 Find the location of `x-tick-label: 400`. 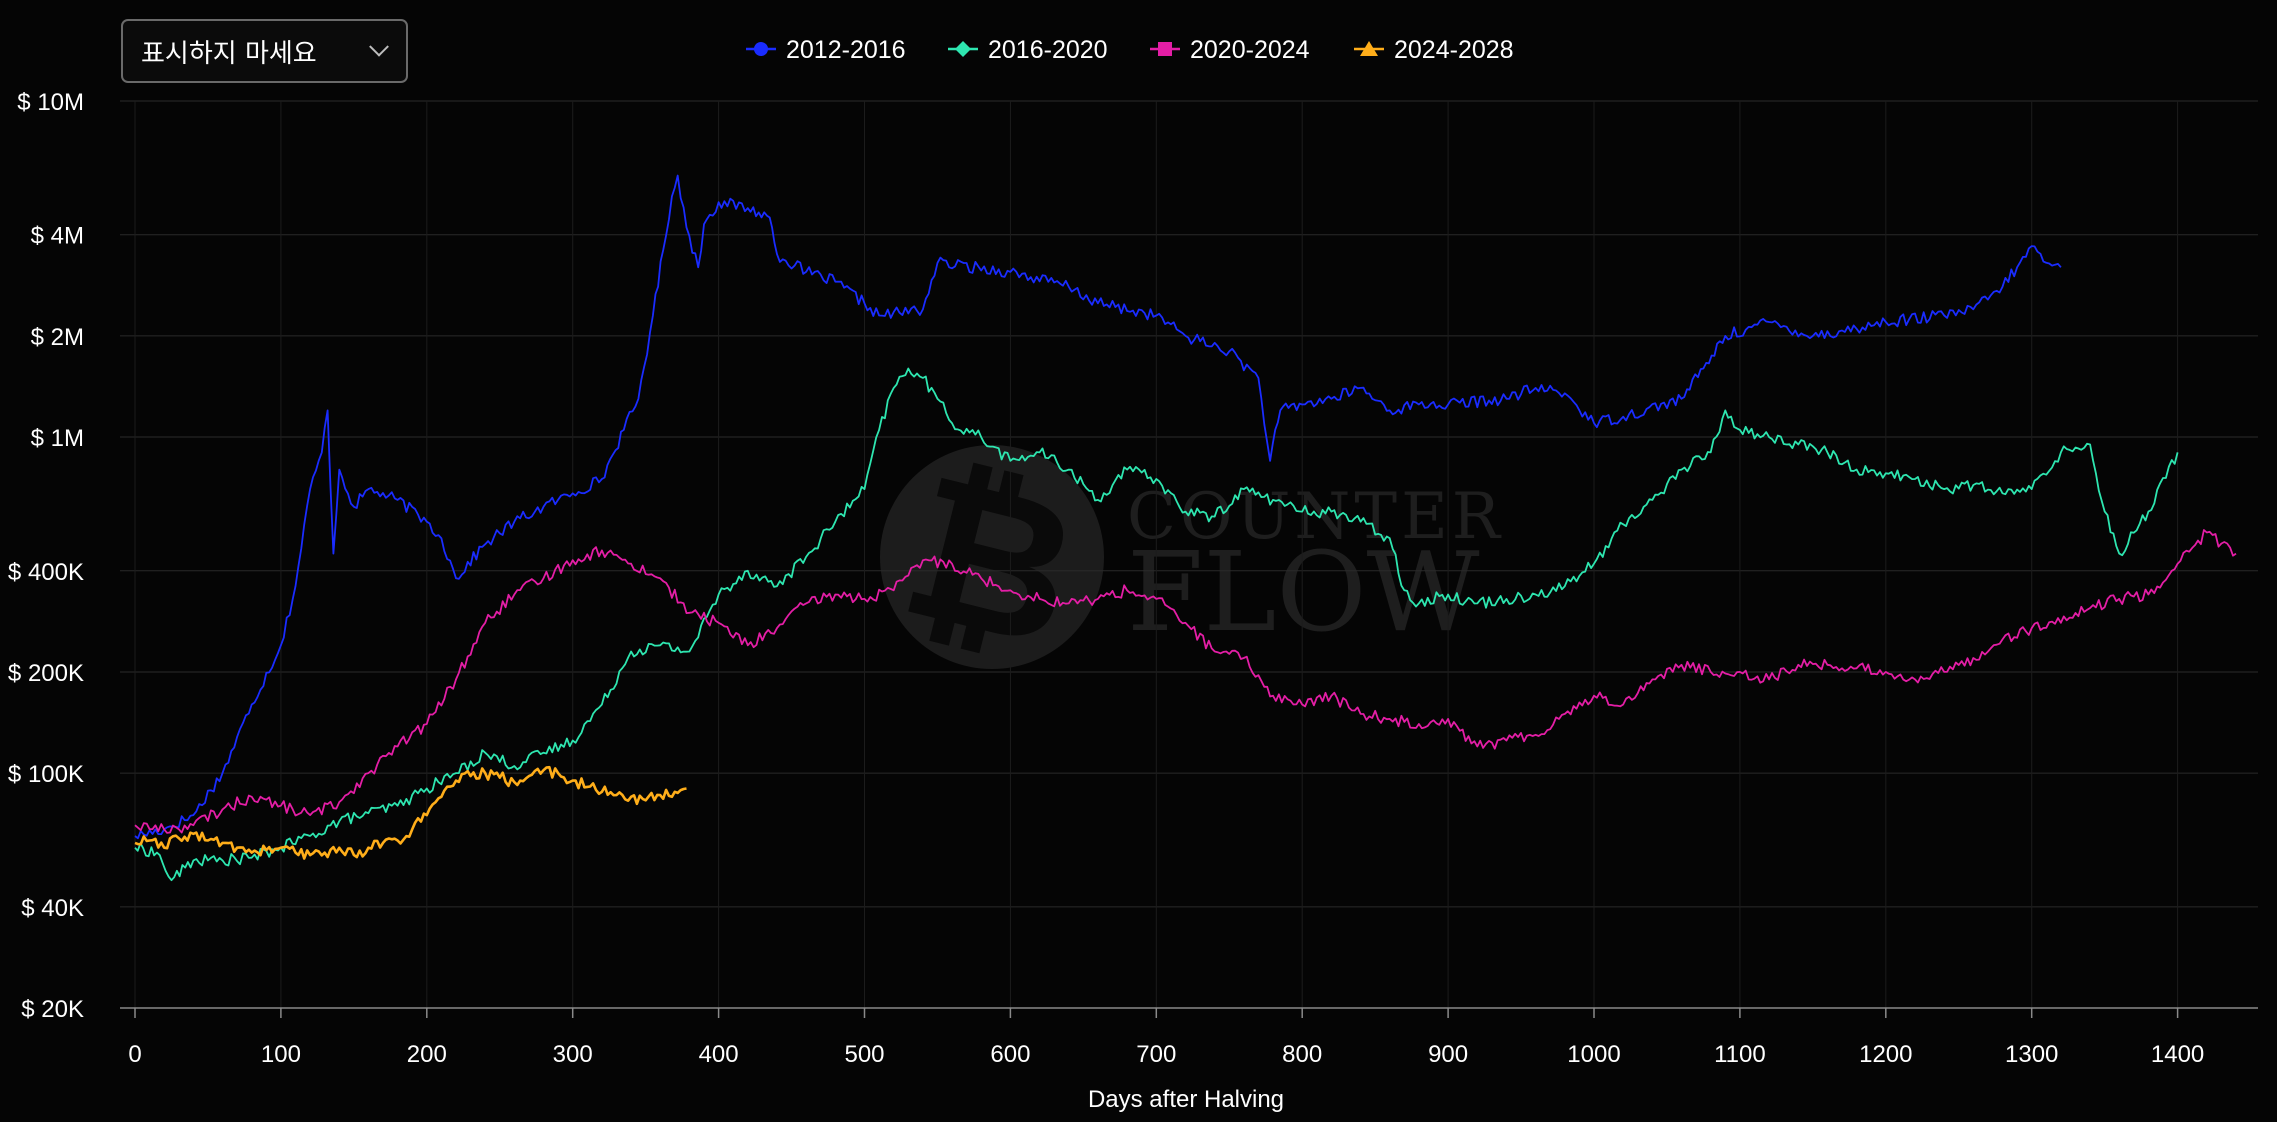

x-tick-label: 400 is located at coordinates (719, 1054).